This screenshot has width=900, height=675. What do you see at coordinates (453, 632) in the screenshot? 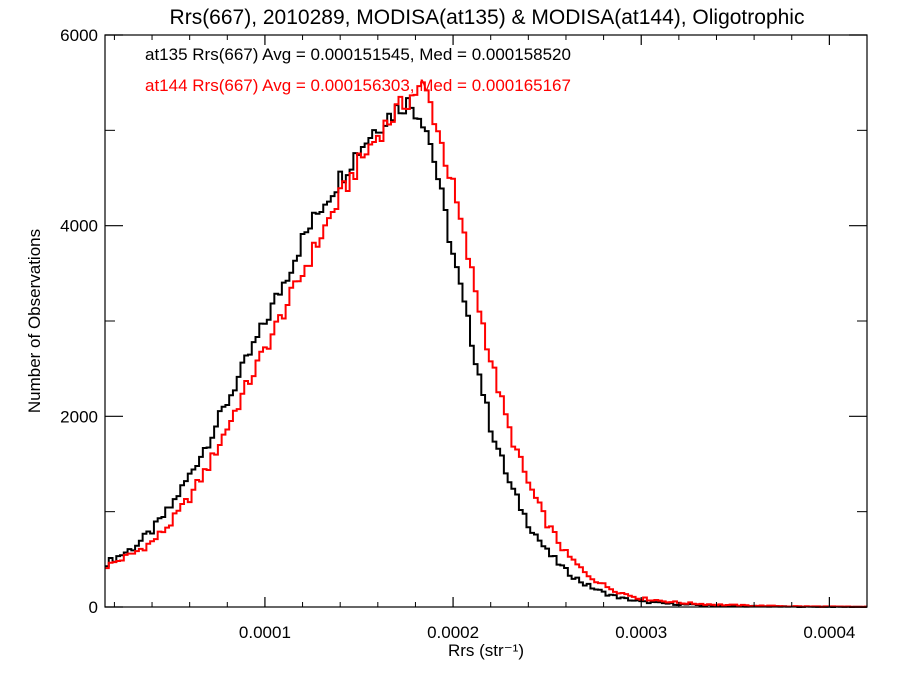
I see `x-tick-label: 0.0002` at bounding box center [453, 632].